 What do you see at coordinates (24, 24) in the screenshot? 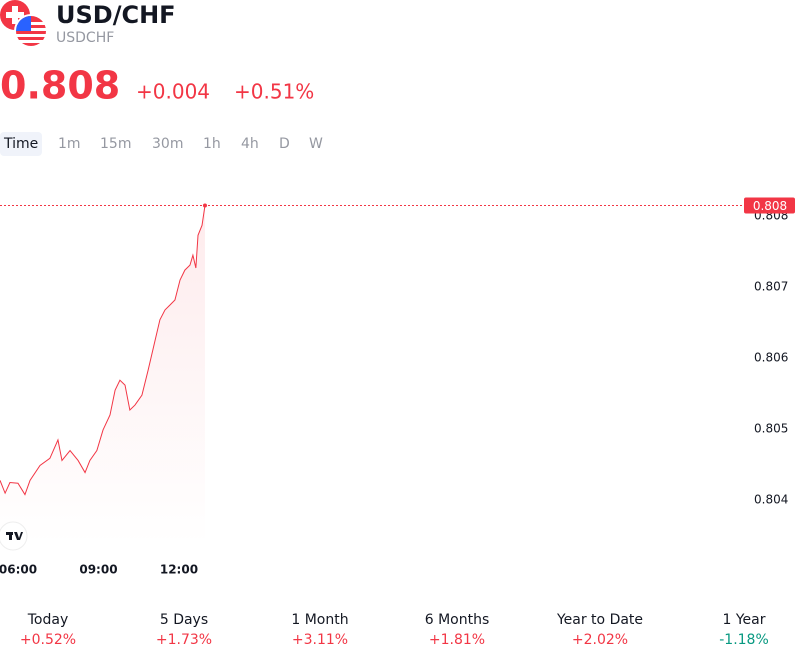
I see `flag-icons` at bounding box center [24, 24].